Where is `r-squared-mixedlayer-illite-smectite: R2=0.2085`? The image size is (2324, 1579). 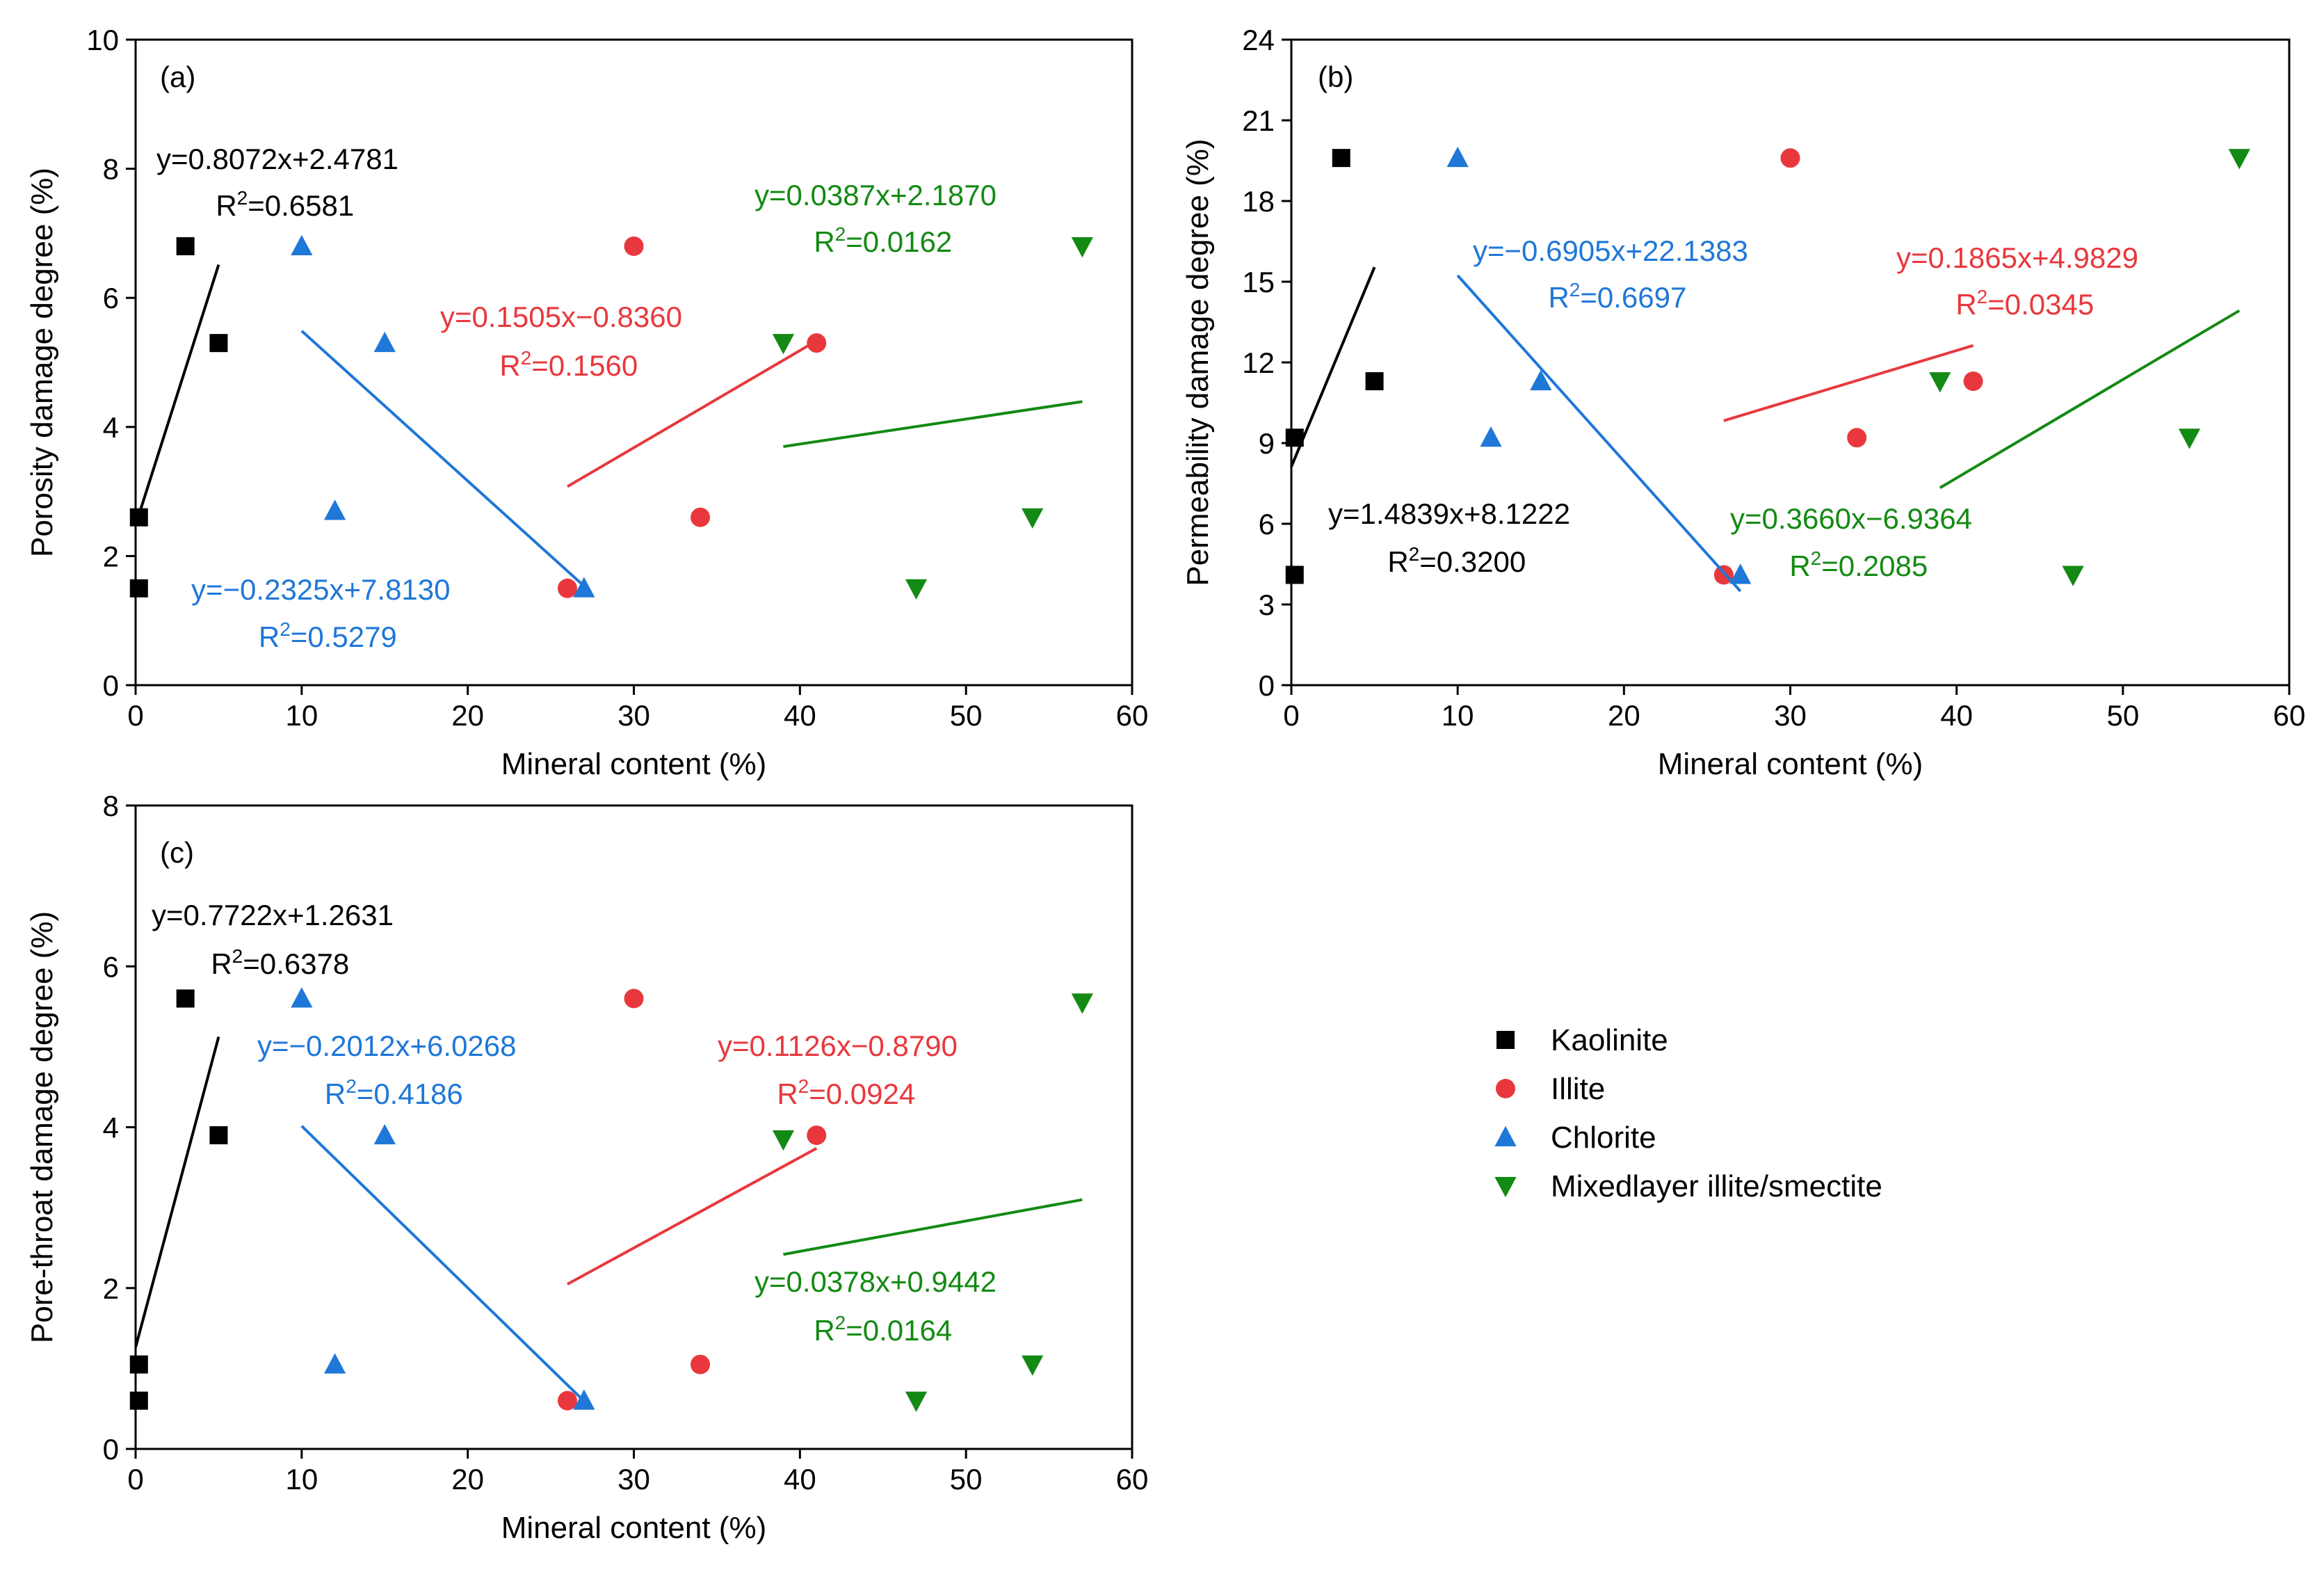
r-squared-mixedlayer-illite-smectite: R2=0.2085 is located at coordinates (1858, 564).